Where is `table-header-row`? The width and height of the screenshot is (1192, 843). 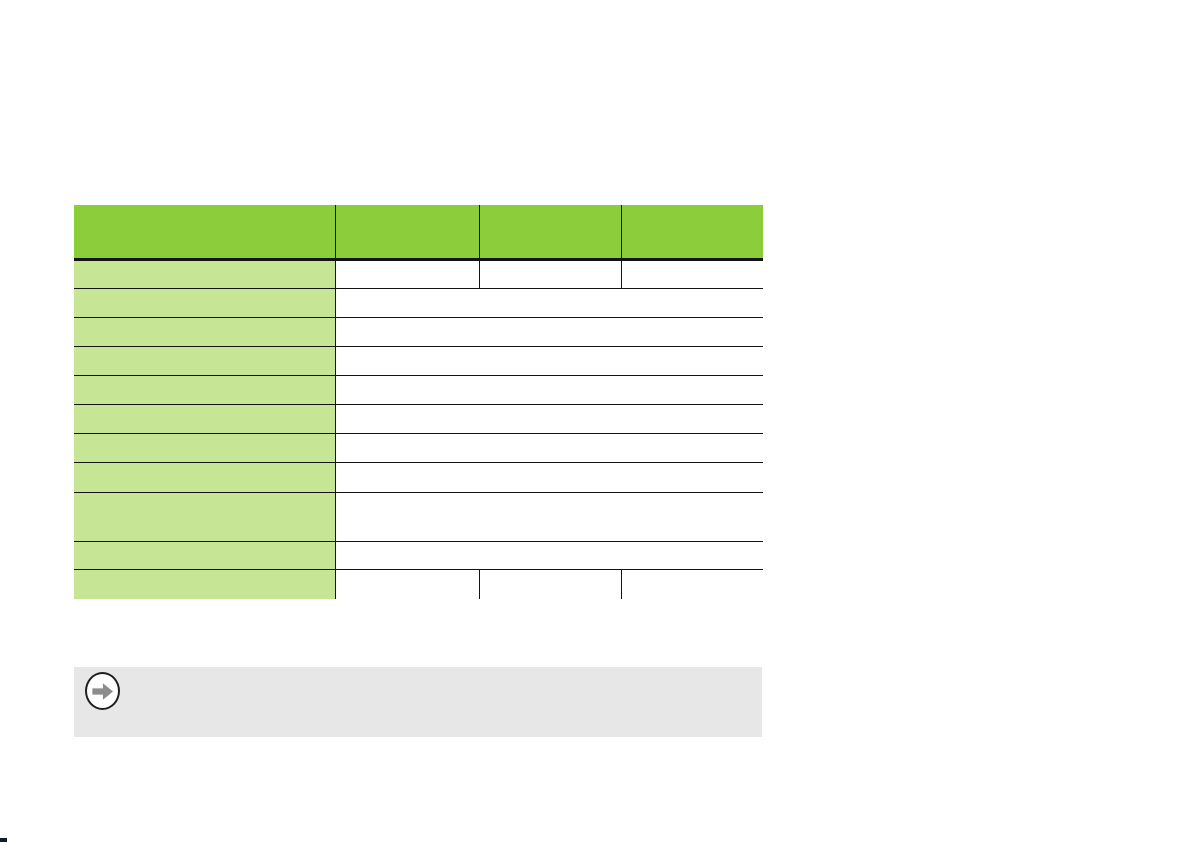
table-header-row is located at coordinates (418, 233).